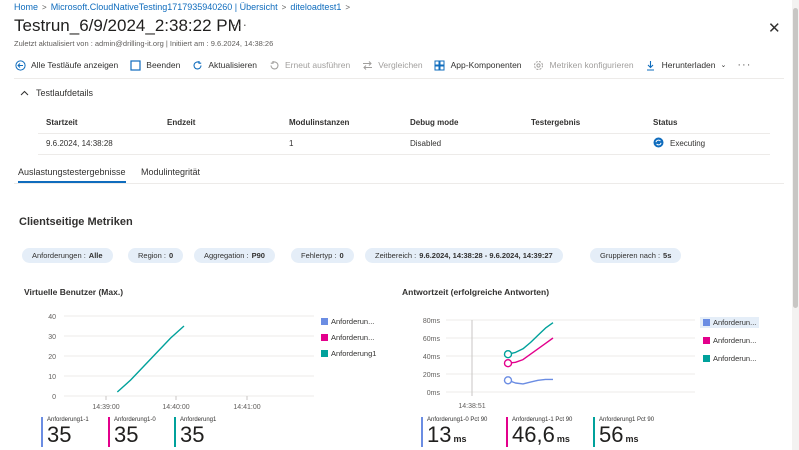 This screenshot has height=450, width=799. What do you see at coordinates (774, 28) in the screenshot?
I see `close-icon: ✕` at bounding box center [774, 28].